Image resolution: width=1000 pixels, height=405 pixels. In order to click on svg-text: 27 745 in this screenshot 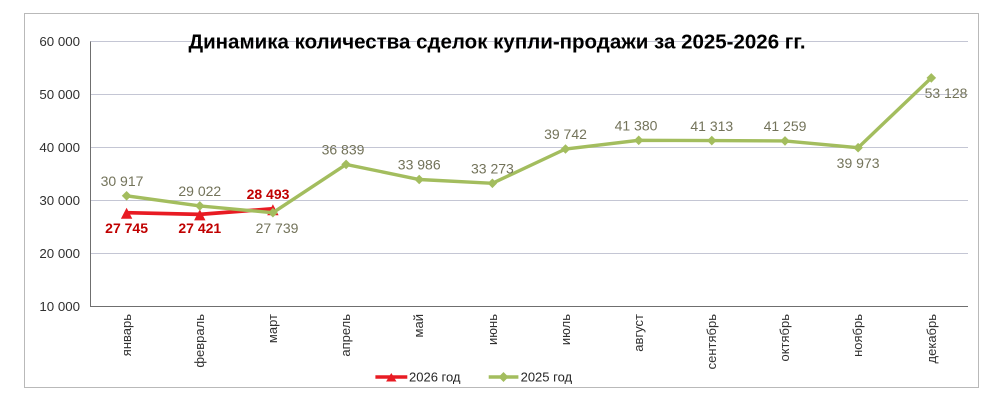, I will do `click(126, 228)`.